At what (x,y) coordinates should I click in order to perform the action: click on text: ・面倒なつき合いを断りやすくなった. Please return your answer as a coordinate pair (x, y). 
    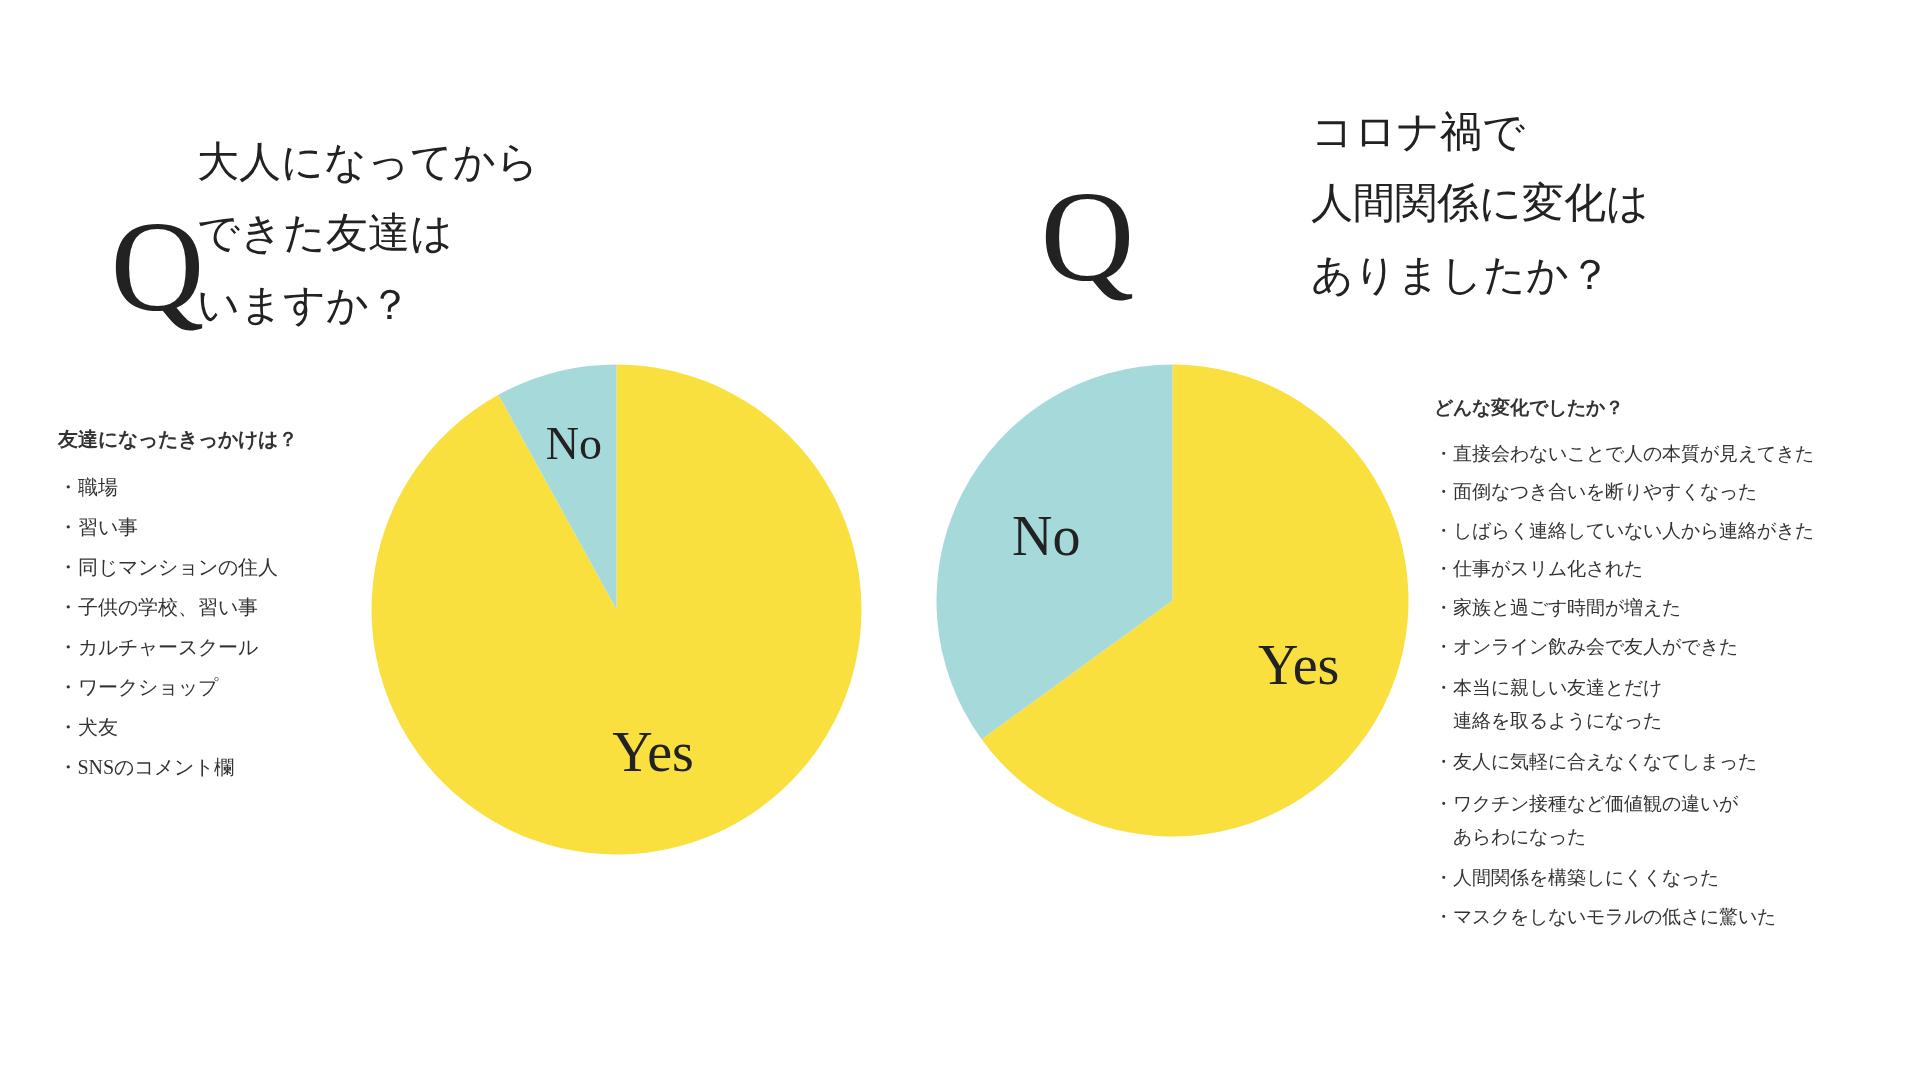
    Looking at the image, I should click on (1595, 492).